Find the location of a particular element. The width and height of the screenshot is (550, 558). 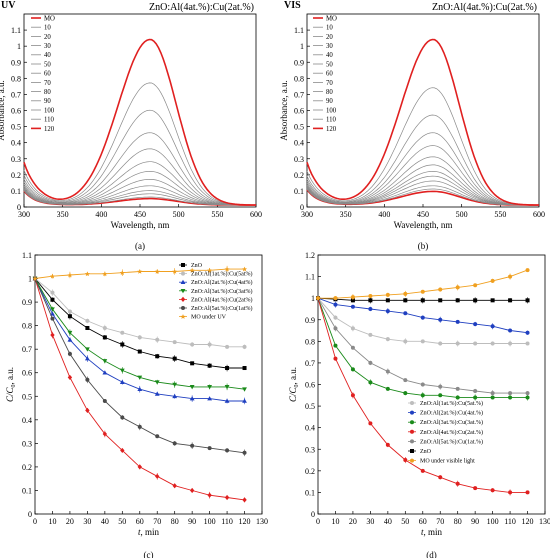

panel-label: (a) is located at coordinates (140, 246).